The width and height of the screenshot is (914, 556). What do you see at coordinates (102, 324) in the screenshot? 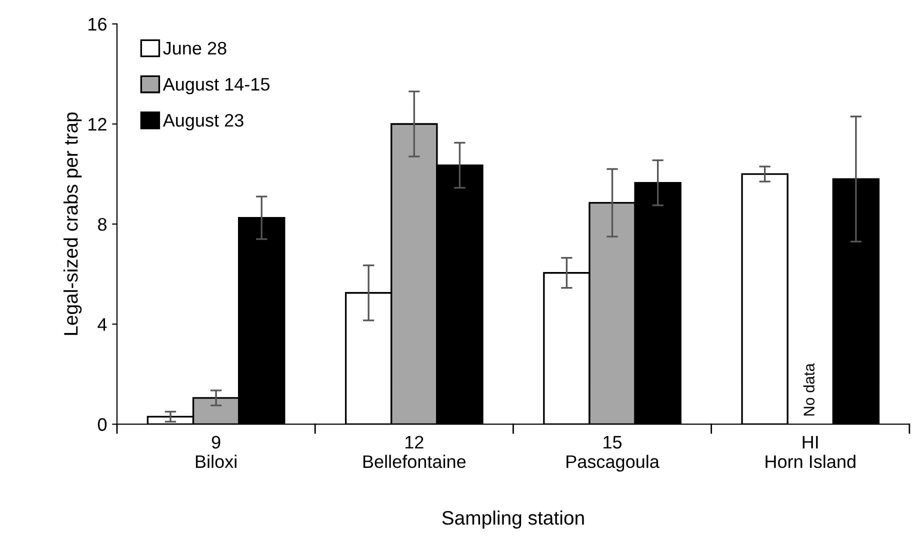
I see `y-tick-label: 4` at bounding box center [102, 324].